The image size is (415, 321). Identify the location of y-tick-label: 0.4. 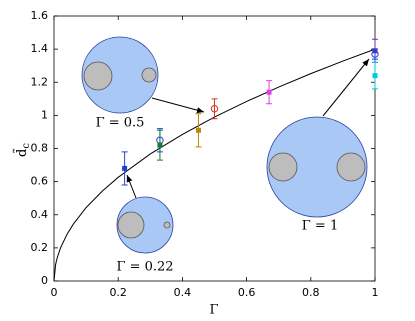
(40, 214).